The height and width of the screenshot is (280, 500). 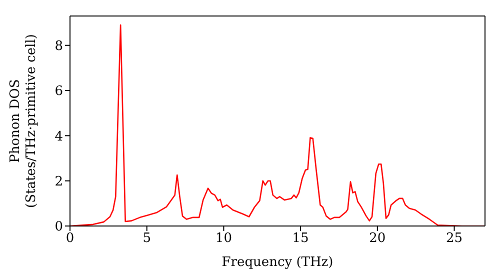 I want to click on x-tick-label: 5, so click(x=146, y=238).